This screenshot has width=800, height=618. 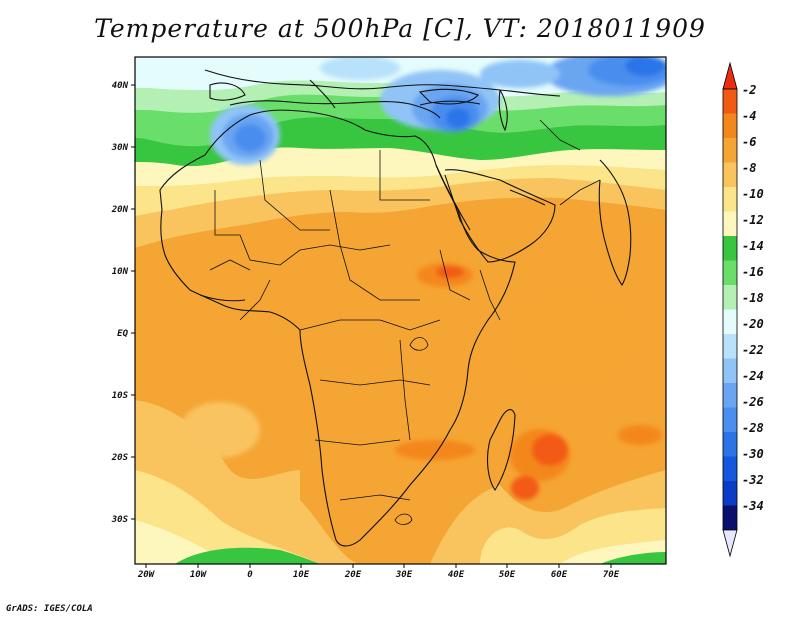 I want to click on colorbar-top-arrow, so click(x=730, y=75).